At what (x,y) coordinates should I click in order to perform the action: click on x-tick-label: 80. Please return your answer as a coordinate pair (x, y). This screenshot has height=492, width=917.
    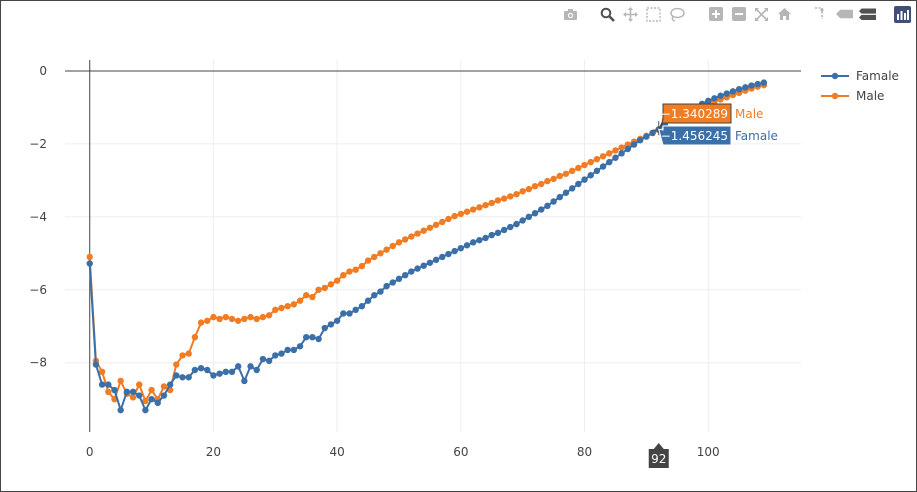
    Looking at the image, I should click on (584, 452).